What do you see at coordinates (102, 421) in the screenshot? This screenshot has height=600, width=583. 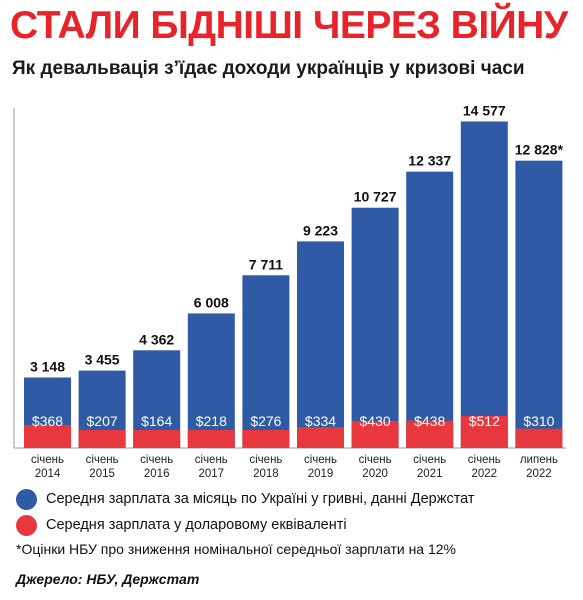 I see `label-usd-1: $207` at bounding box center [102, 421].